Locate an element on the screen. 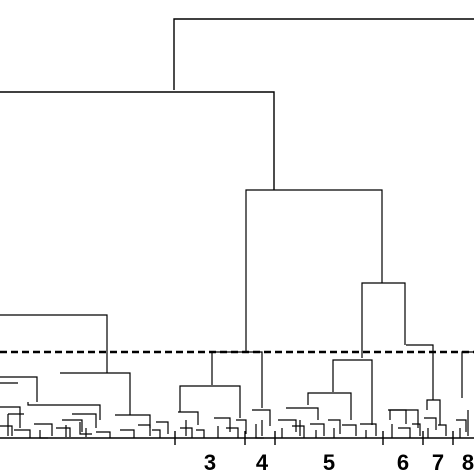  dendrogram-leaf-branches is located at coordinates (234, 422).